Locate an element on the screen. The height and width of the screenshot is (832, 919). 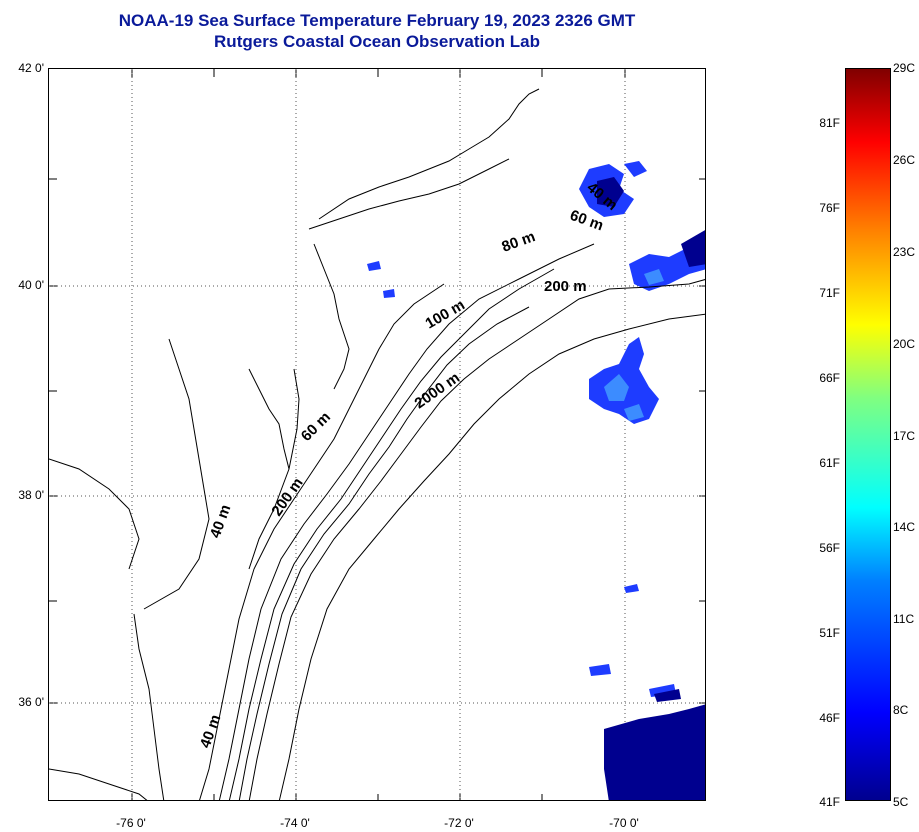
colorbar is located at coordinates (868, 434).